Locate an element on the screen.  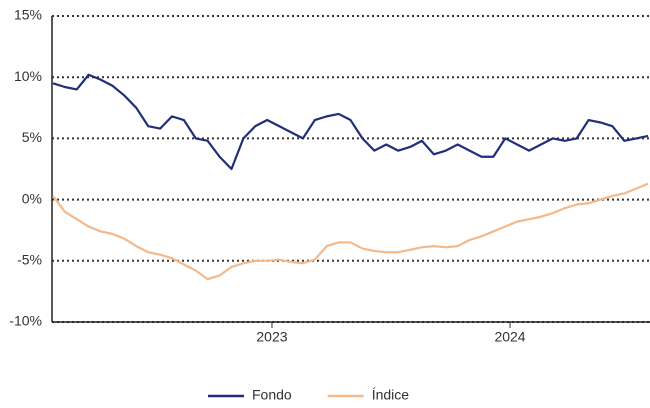
legend-label: Fondo is located at coordinates (272, 395).